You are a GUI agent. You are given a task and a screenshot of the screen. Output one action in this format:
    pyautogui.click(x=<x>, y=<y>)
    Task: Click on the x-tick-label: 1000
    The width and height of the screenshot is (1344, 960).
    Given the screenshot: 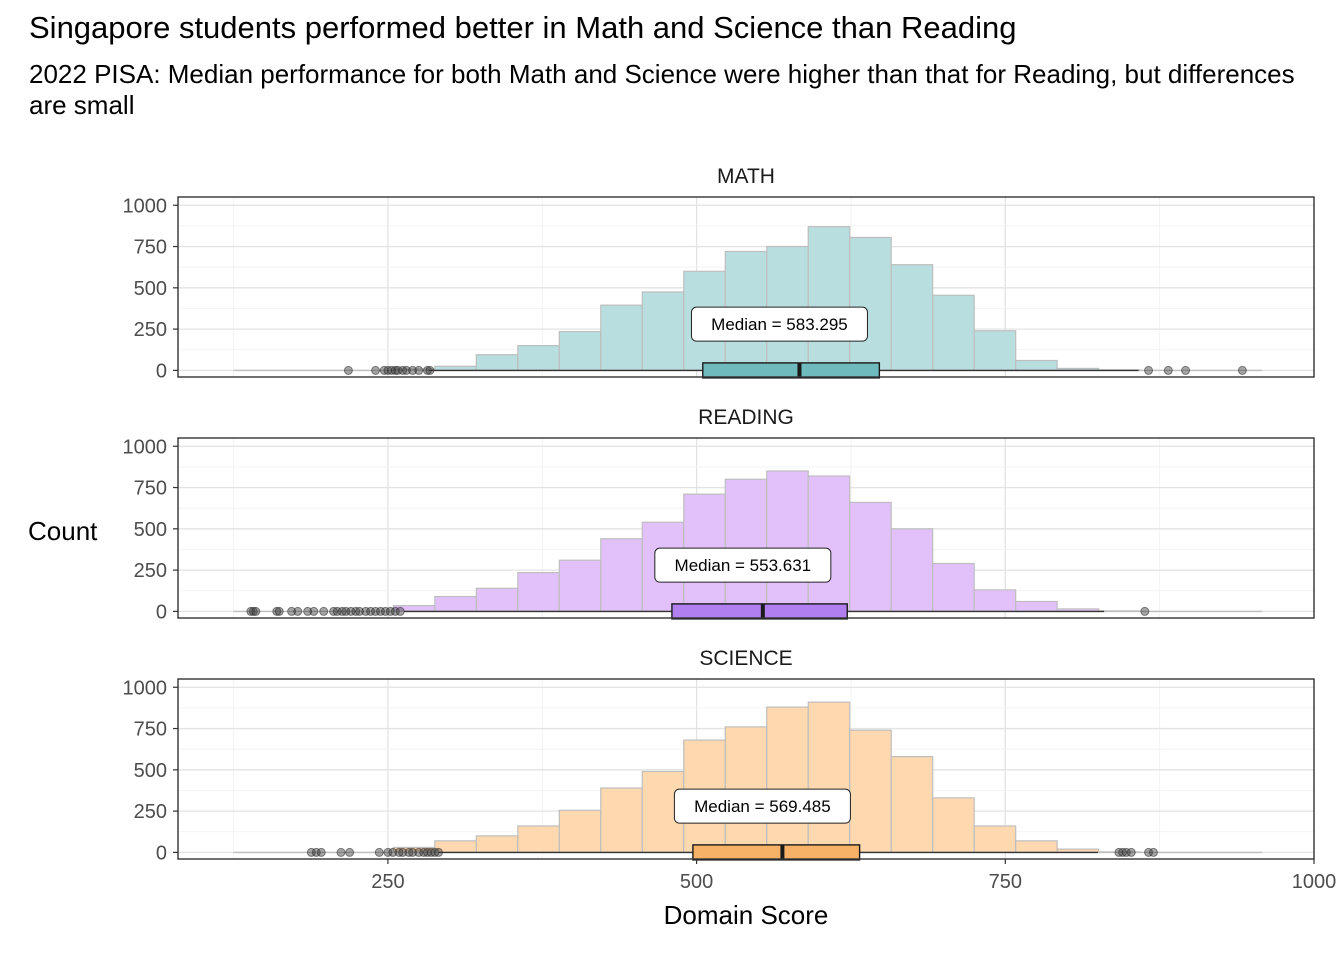 What is the action you would take?
    pyautogui.click(x=1314, y=882)
    